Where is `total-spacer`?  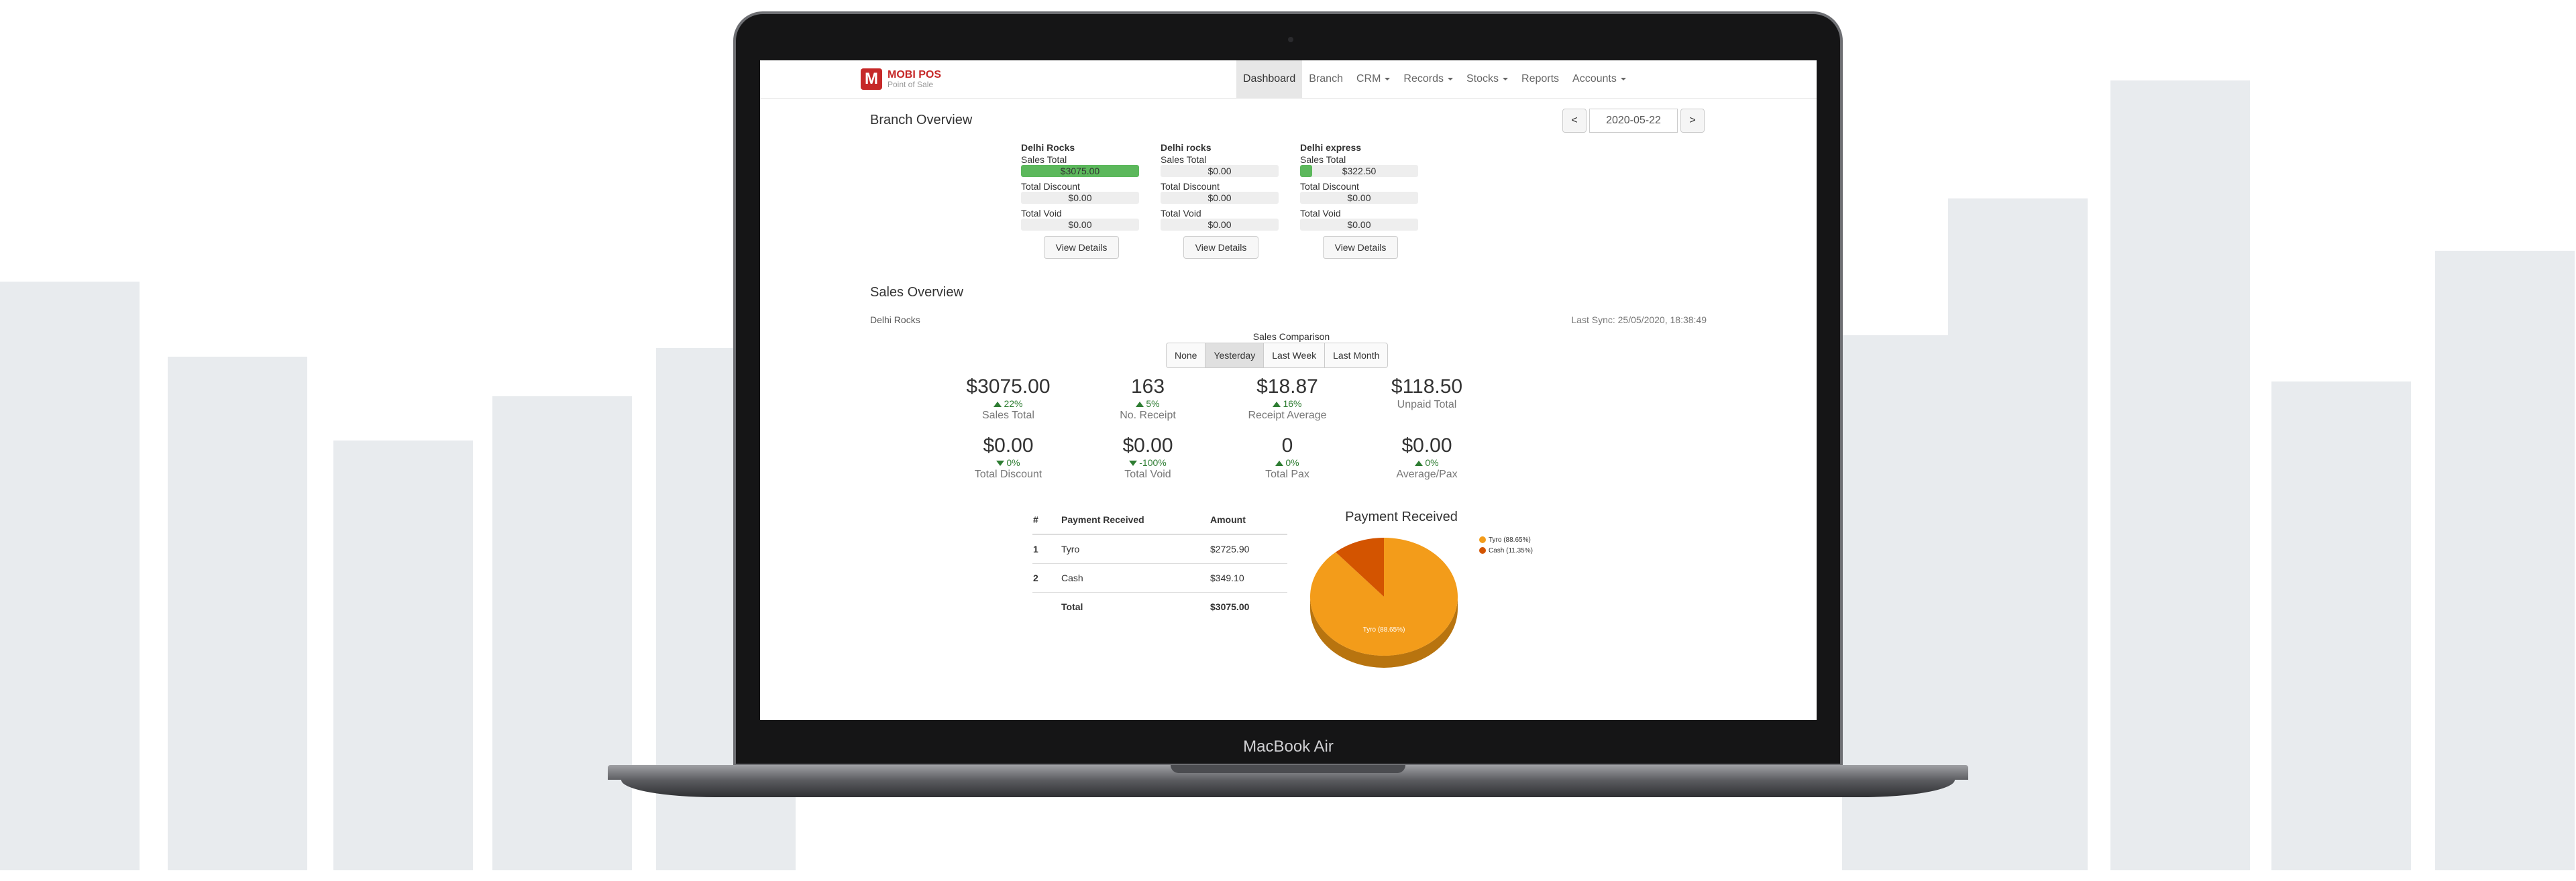 total-spacer is located at coordinates (1046, 607).